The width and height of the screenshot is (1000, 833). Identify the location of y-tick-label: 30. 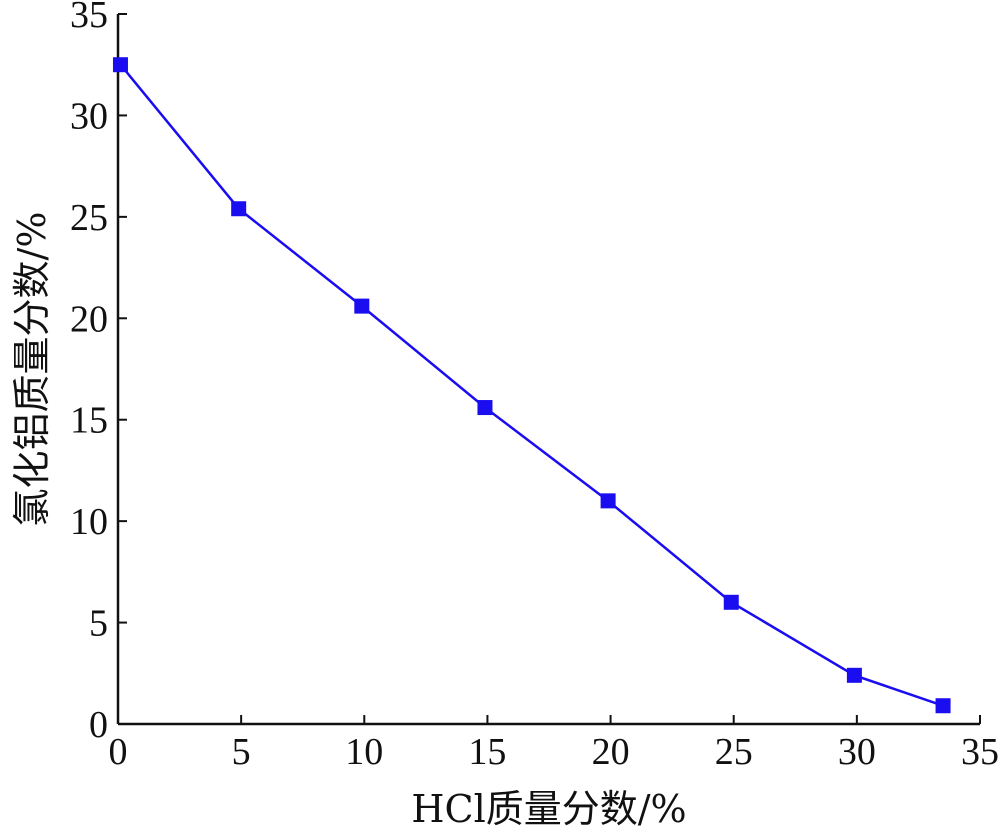
(89, 116).